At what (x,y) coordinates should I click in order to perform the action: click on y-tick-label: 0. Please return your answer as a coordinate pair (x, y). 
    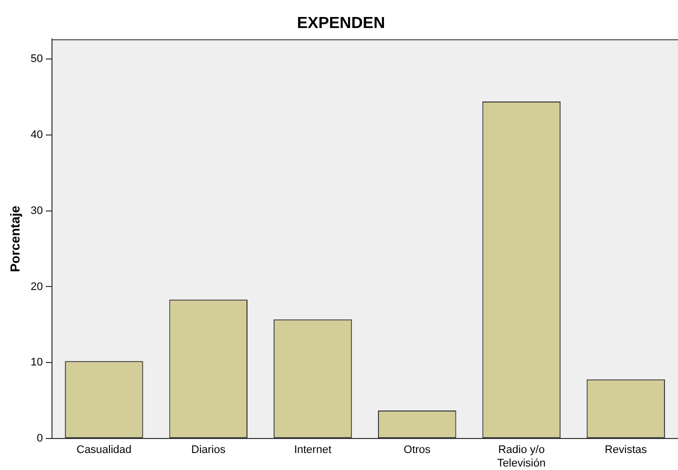
    Looking at the image, I should click on (39, 438).